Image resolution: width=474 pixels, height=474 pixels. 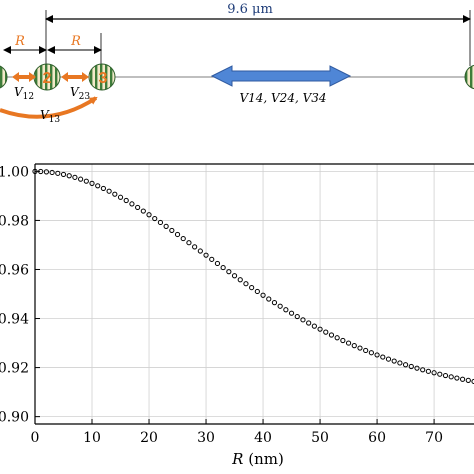 I want to click on atom-2-label: 2, so click(x=47, y=78).